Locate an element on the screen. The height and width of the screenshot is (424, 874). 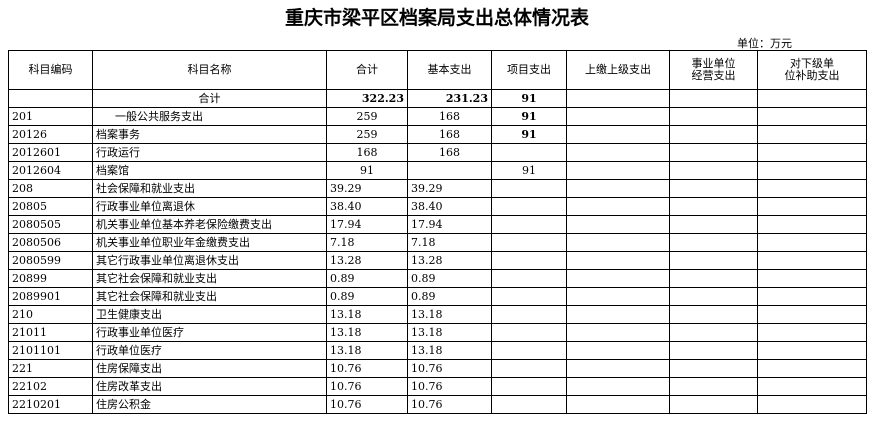
cell: 168 is located at coordinates (367, 152).